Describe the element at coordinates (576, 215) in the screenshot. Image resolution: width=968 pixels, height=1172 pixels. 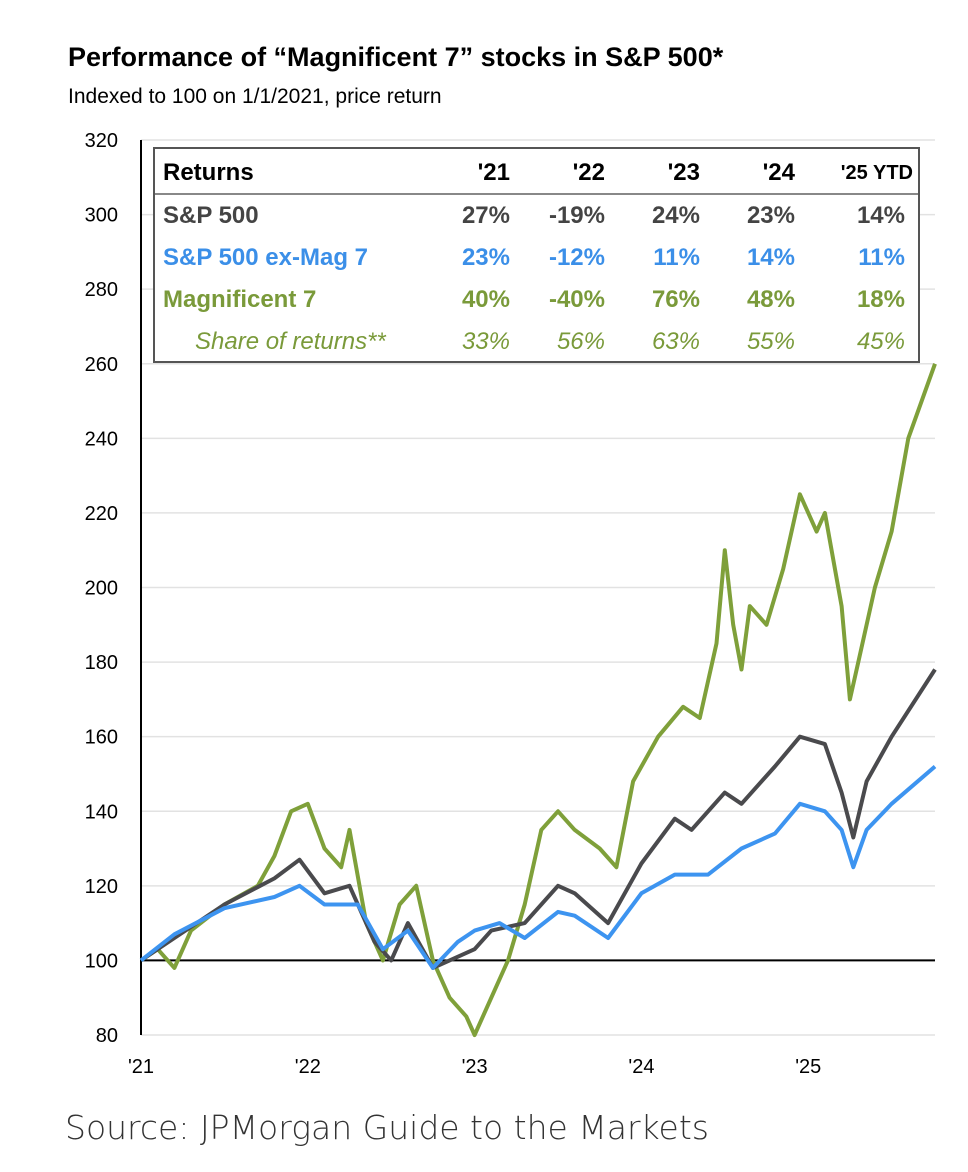
I see `table-cell: -19%` at that location.